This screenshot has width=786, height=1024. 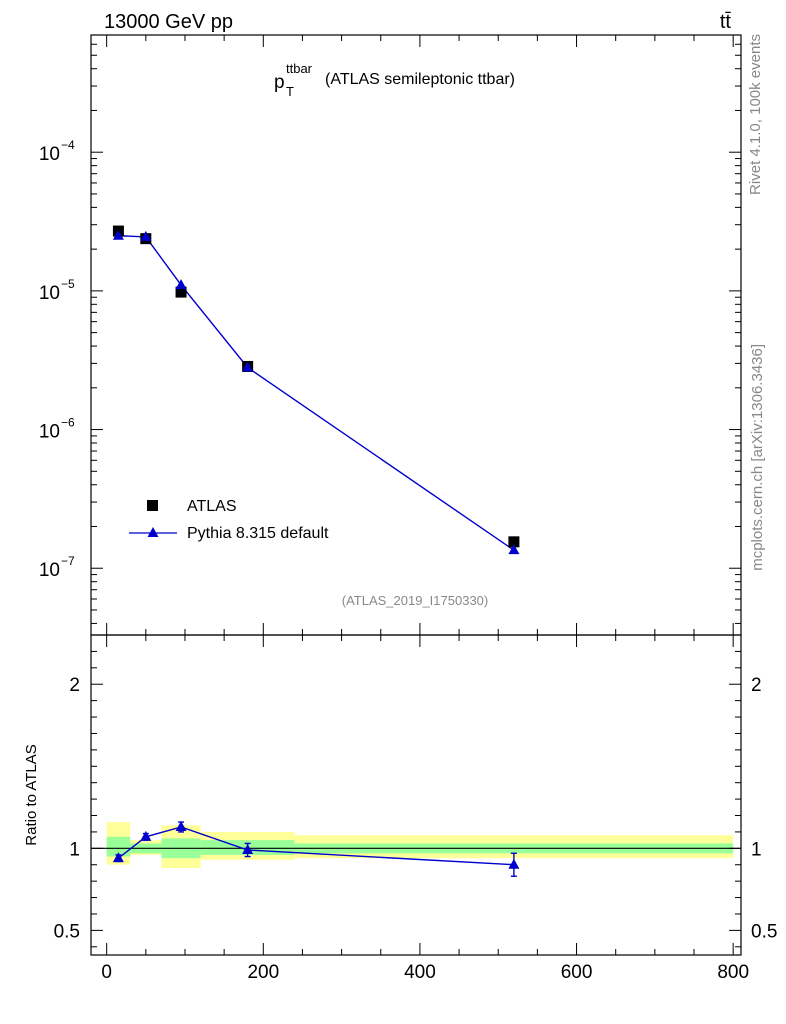 I want to click on plot-title-text: (ATLAS semileptonic ttbar), so click(x=420, y=79).